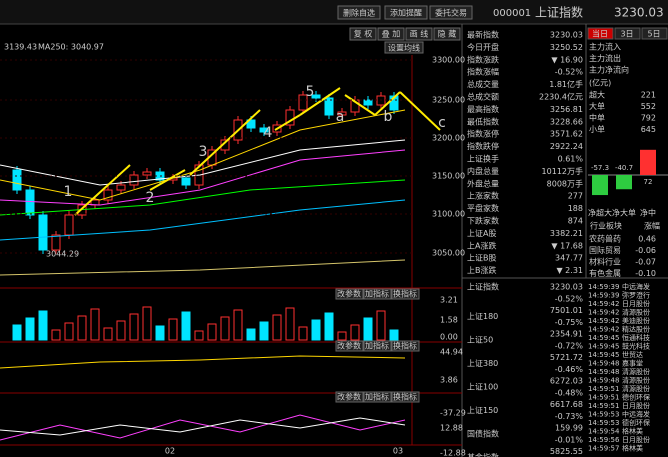 Image resolution: width=668 pixels, height=457 pixels. I want to click on tab-label: 5日, so click(653, 34).